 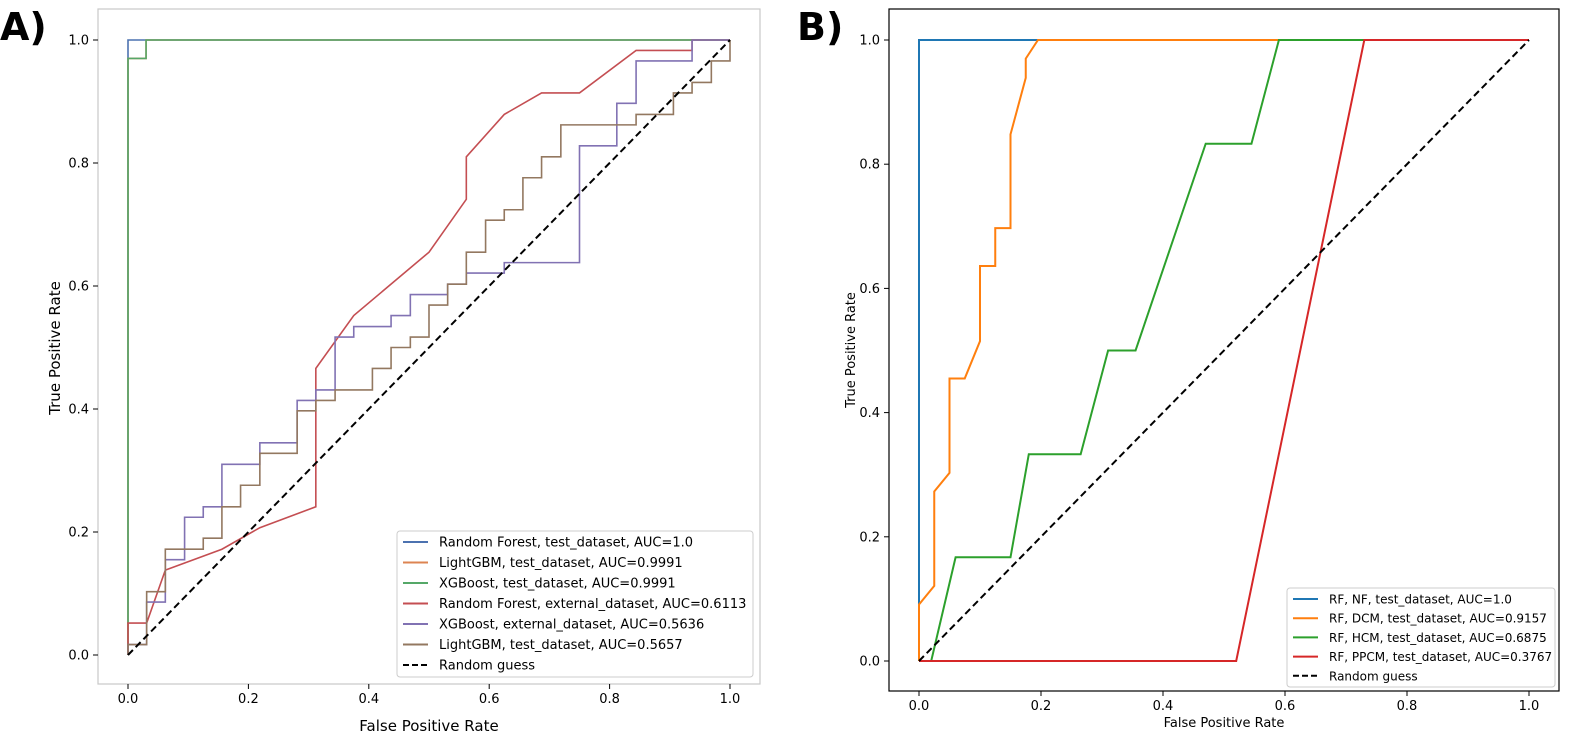 What do you see at coordinates (1420, 600) in the screenshot?
I see `panel-b-legend-label-0: RF, NF, test_dataset, AUC=1.0` at bounding box center [1420, 600].